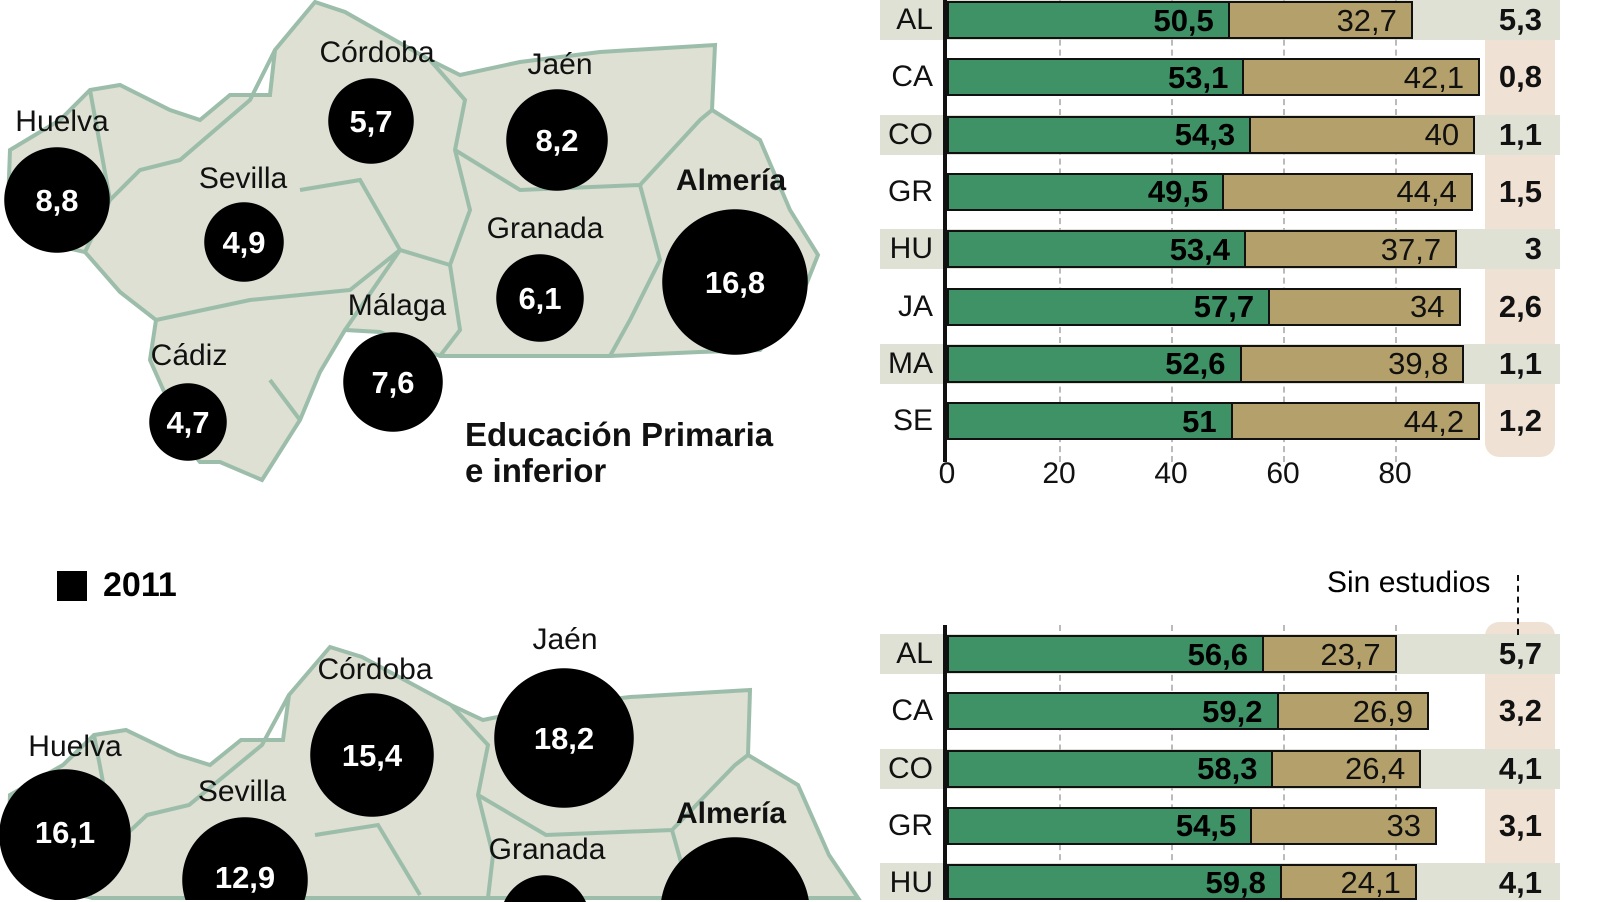 The height and width of the screenshot is (902, 1600). What do you see at coordinates (619, 434) in the screenshot?
I see `map-title-line1: Educación Primaria` at bounding box center [619, 434].